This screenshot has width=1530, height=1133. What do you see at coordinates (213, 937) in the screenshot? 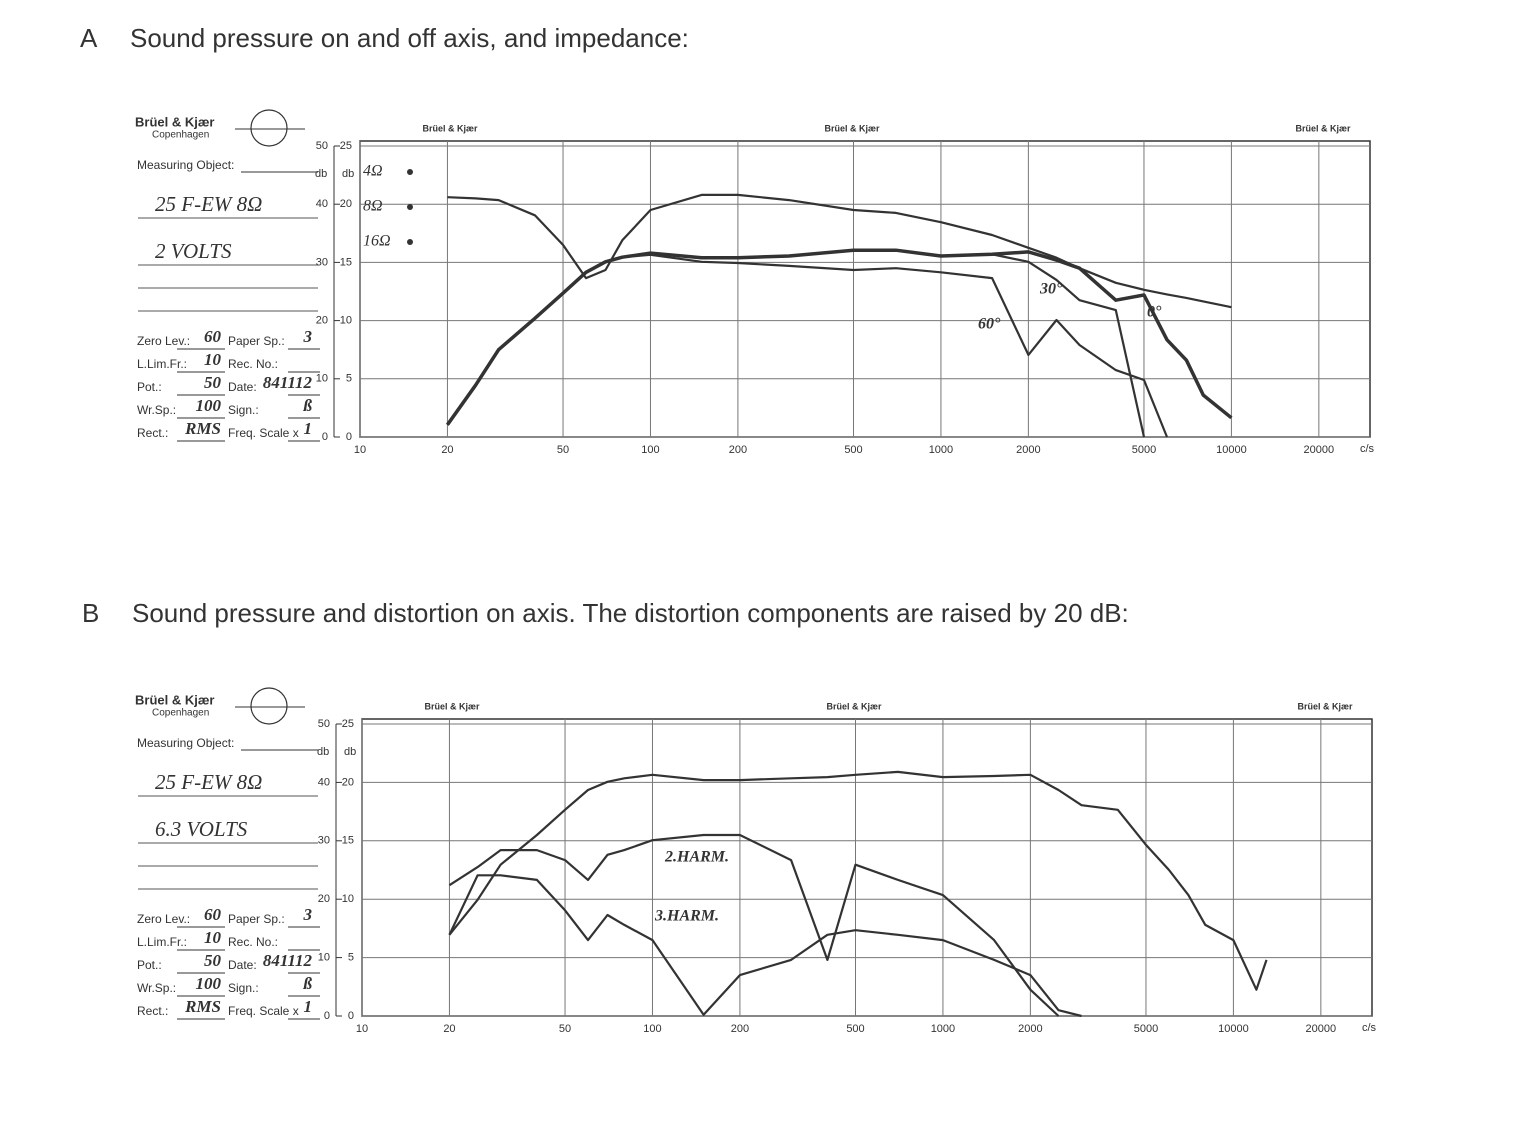
I see `field-value: 10` at bounding box center [213, 937].